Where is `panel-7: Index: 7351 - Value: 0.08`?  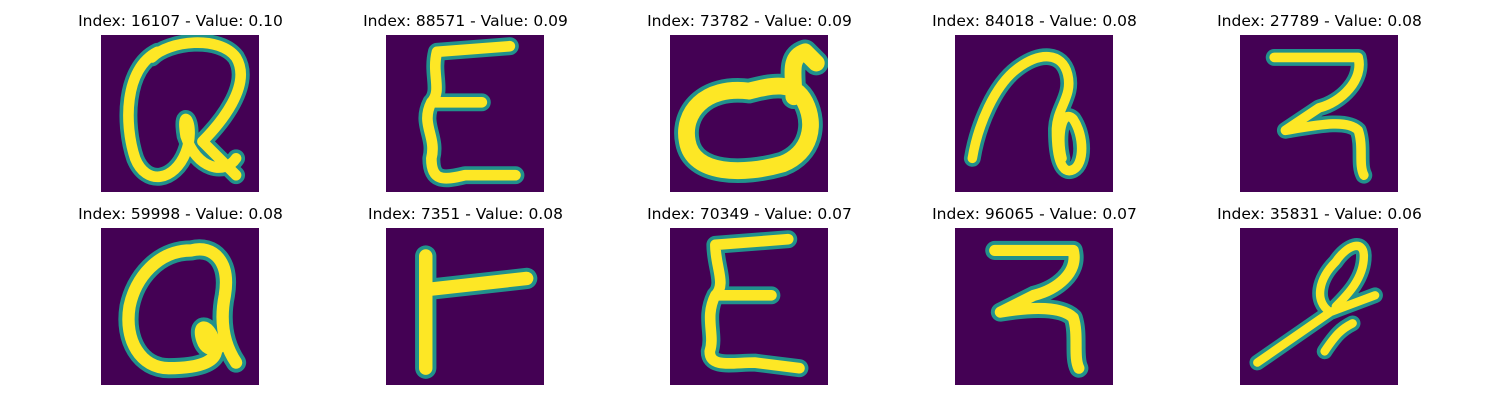
panel-7: Index: 7351 - Value: 0.08 is located at coordinates (465, 296).